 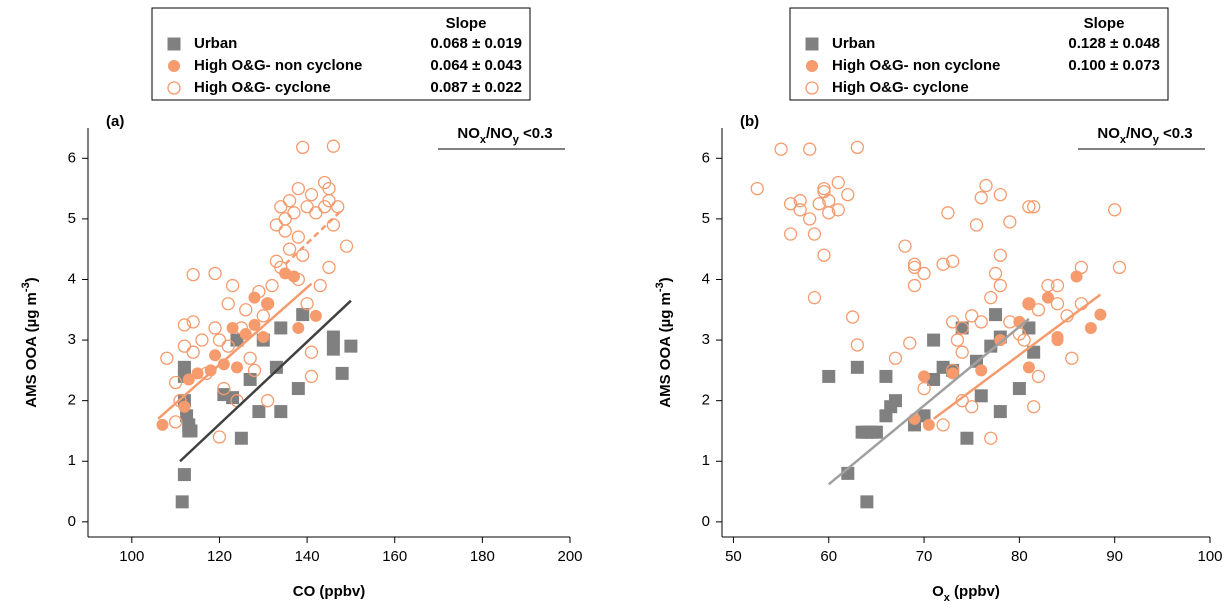 What do you see at coordinates (26, 287) in the screenshot?
I see `text-part: -3` at bounding box center [26, 287].